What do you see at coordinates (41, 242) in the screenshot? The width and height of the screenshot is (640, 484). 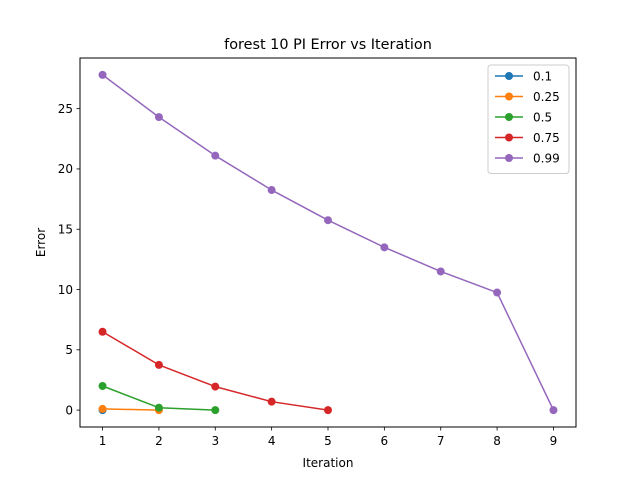 I see `y-axis-label: Error` at bounding box center [41, 242].